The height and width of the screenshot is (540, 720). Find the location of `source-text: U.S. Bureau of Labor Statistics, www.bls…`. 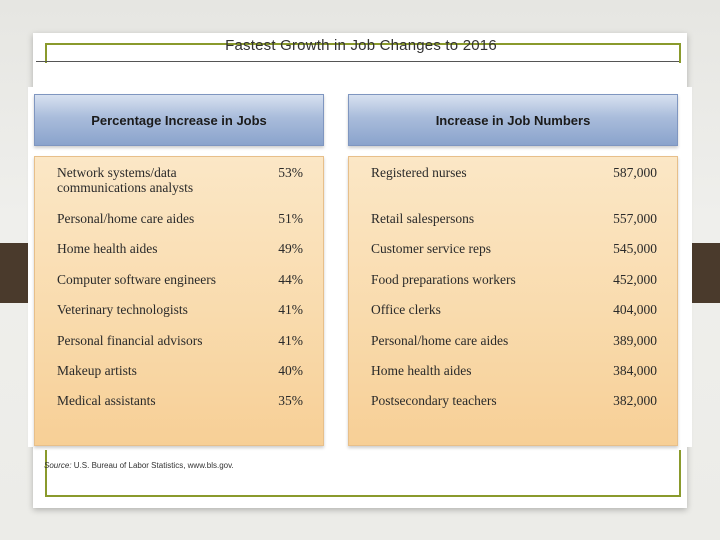

source-text: U.S. Bureau of Labor Statistics, www.bls… is located at coordinates (152, 465).